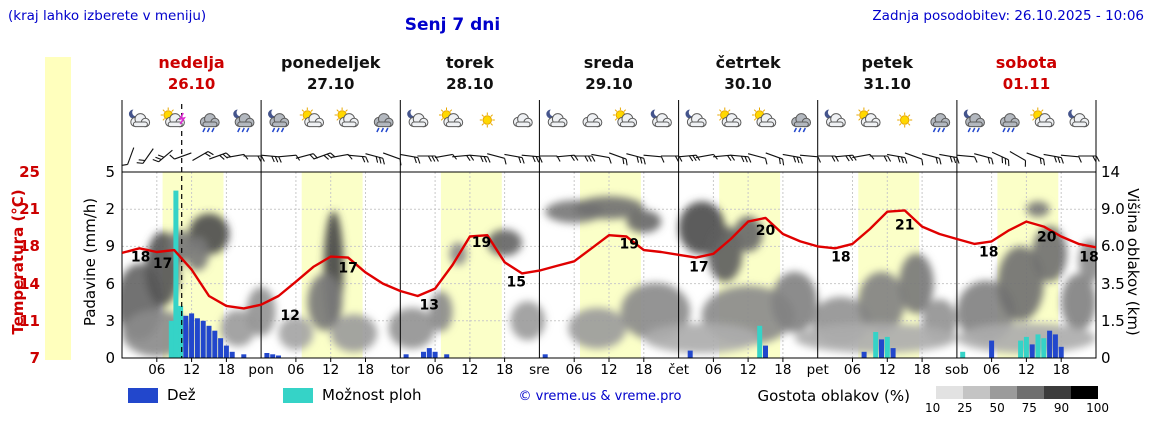 The image size is (1152, 443). Describe the element at coordinates (469, 73) in the screenshot. I see `day-header: torek 28.10` at that location.